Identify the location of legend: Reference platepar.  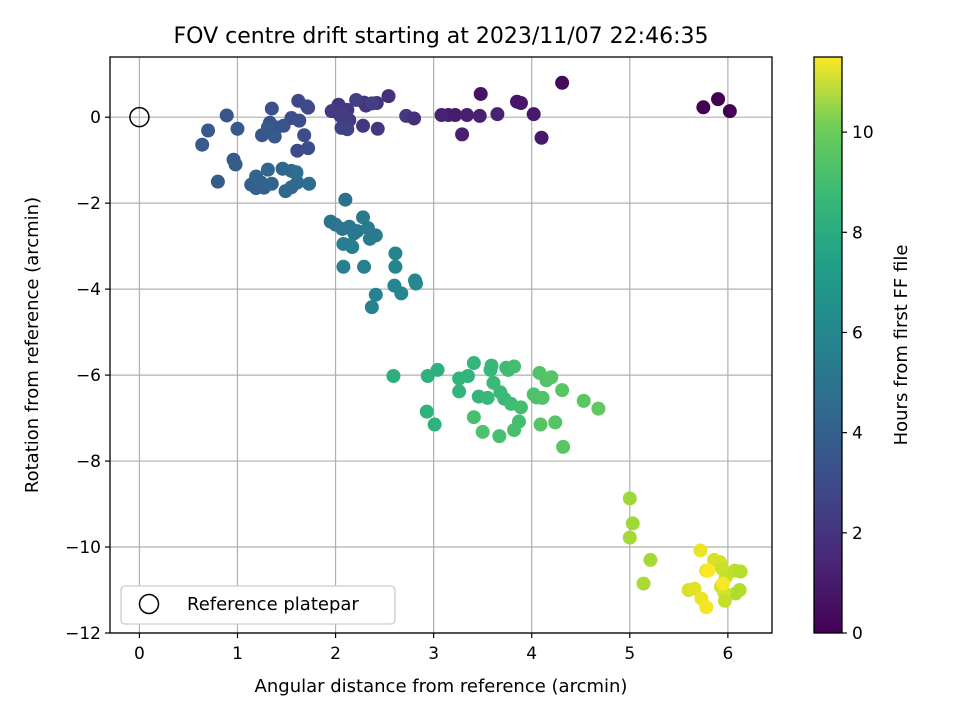
(258, 605).